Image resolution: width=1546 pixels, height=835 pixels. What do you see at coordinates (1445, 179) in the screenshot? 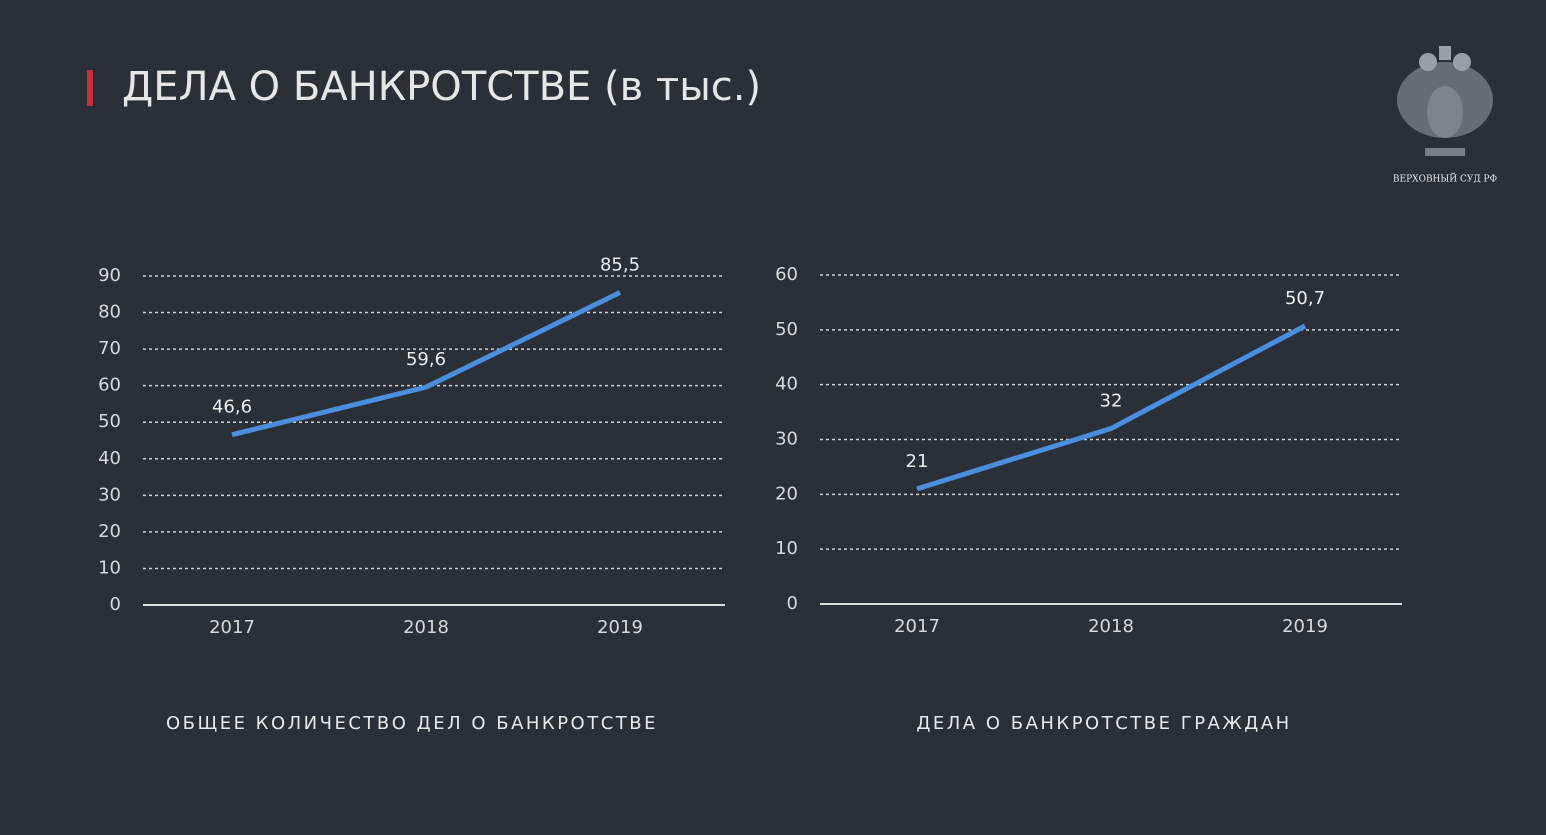
I see `logo-text: ВЕРХОВНЫЙ СУД РФ` at bounding box center [1445, 179].